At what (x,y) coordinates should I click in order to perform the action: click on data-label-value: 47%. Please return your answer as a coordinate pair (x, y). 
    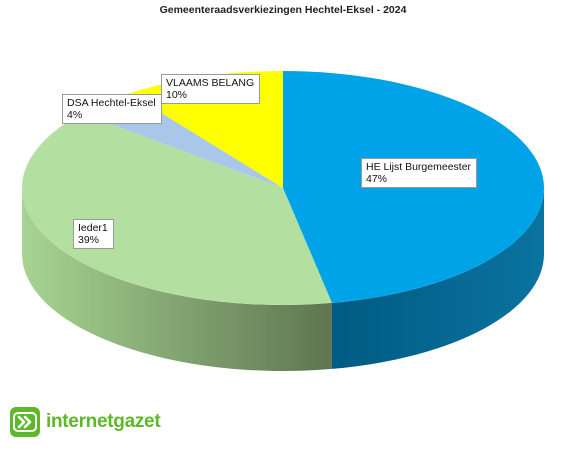
    Looking at the image, I should click on (377, 179).